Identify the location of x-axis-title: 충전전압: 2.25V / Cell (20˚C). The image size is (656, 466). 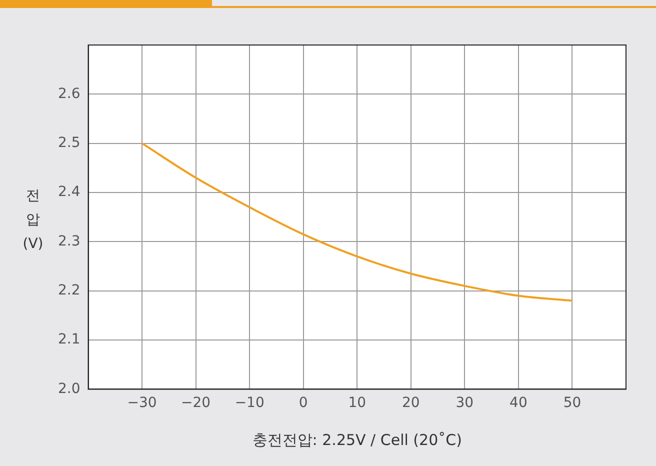
(357, 439).